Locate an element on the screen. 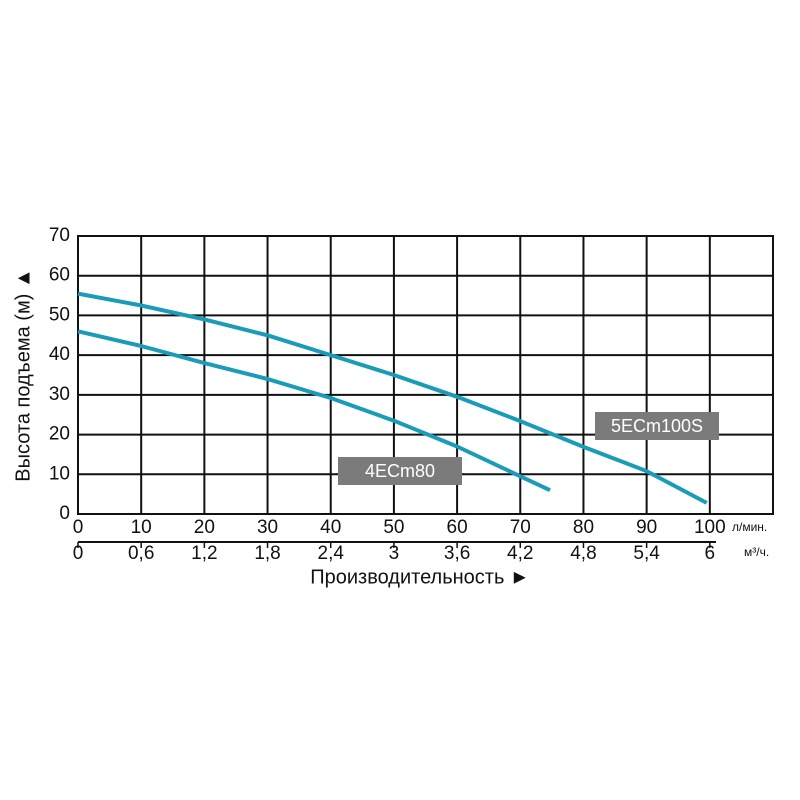 The height and width of the screenshot is (800, 800). x-tick-label: 80 is located at coordinates (583, 527).